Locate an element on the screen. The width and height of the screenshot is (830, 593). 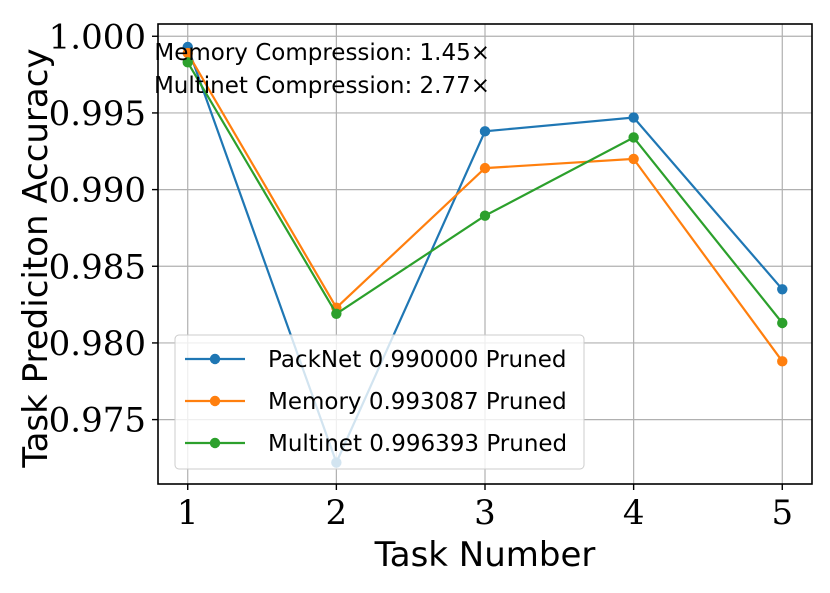
legend-item-0: PackNet 0.990000 Pruned is located at coordinates (375, 360).